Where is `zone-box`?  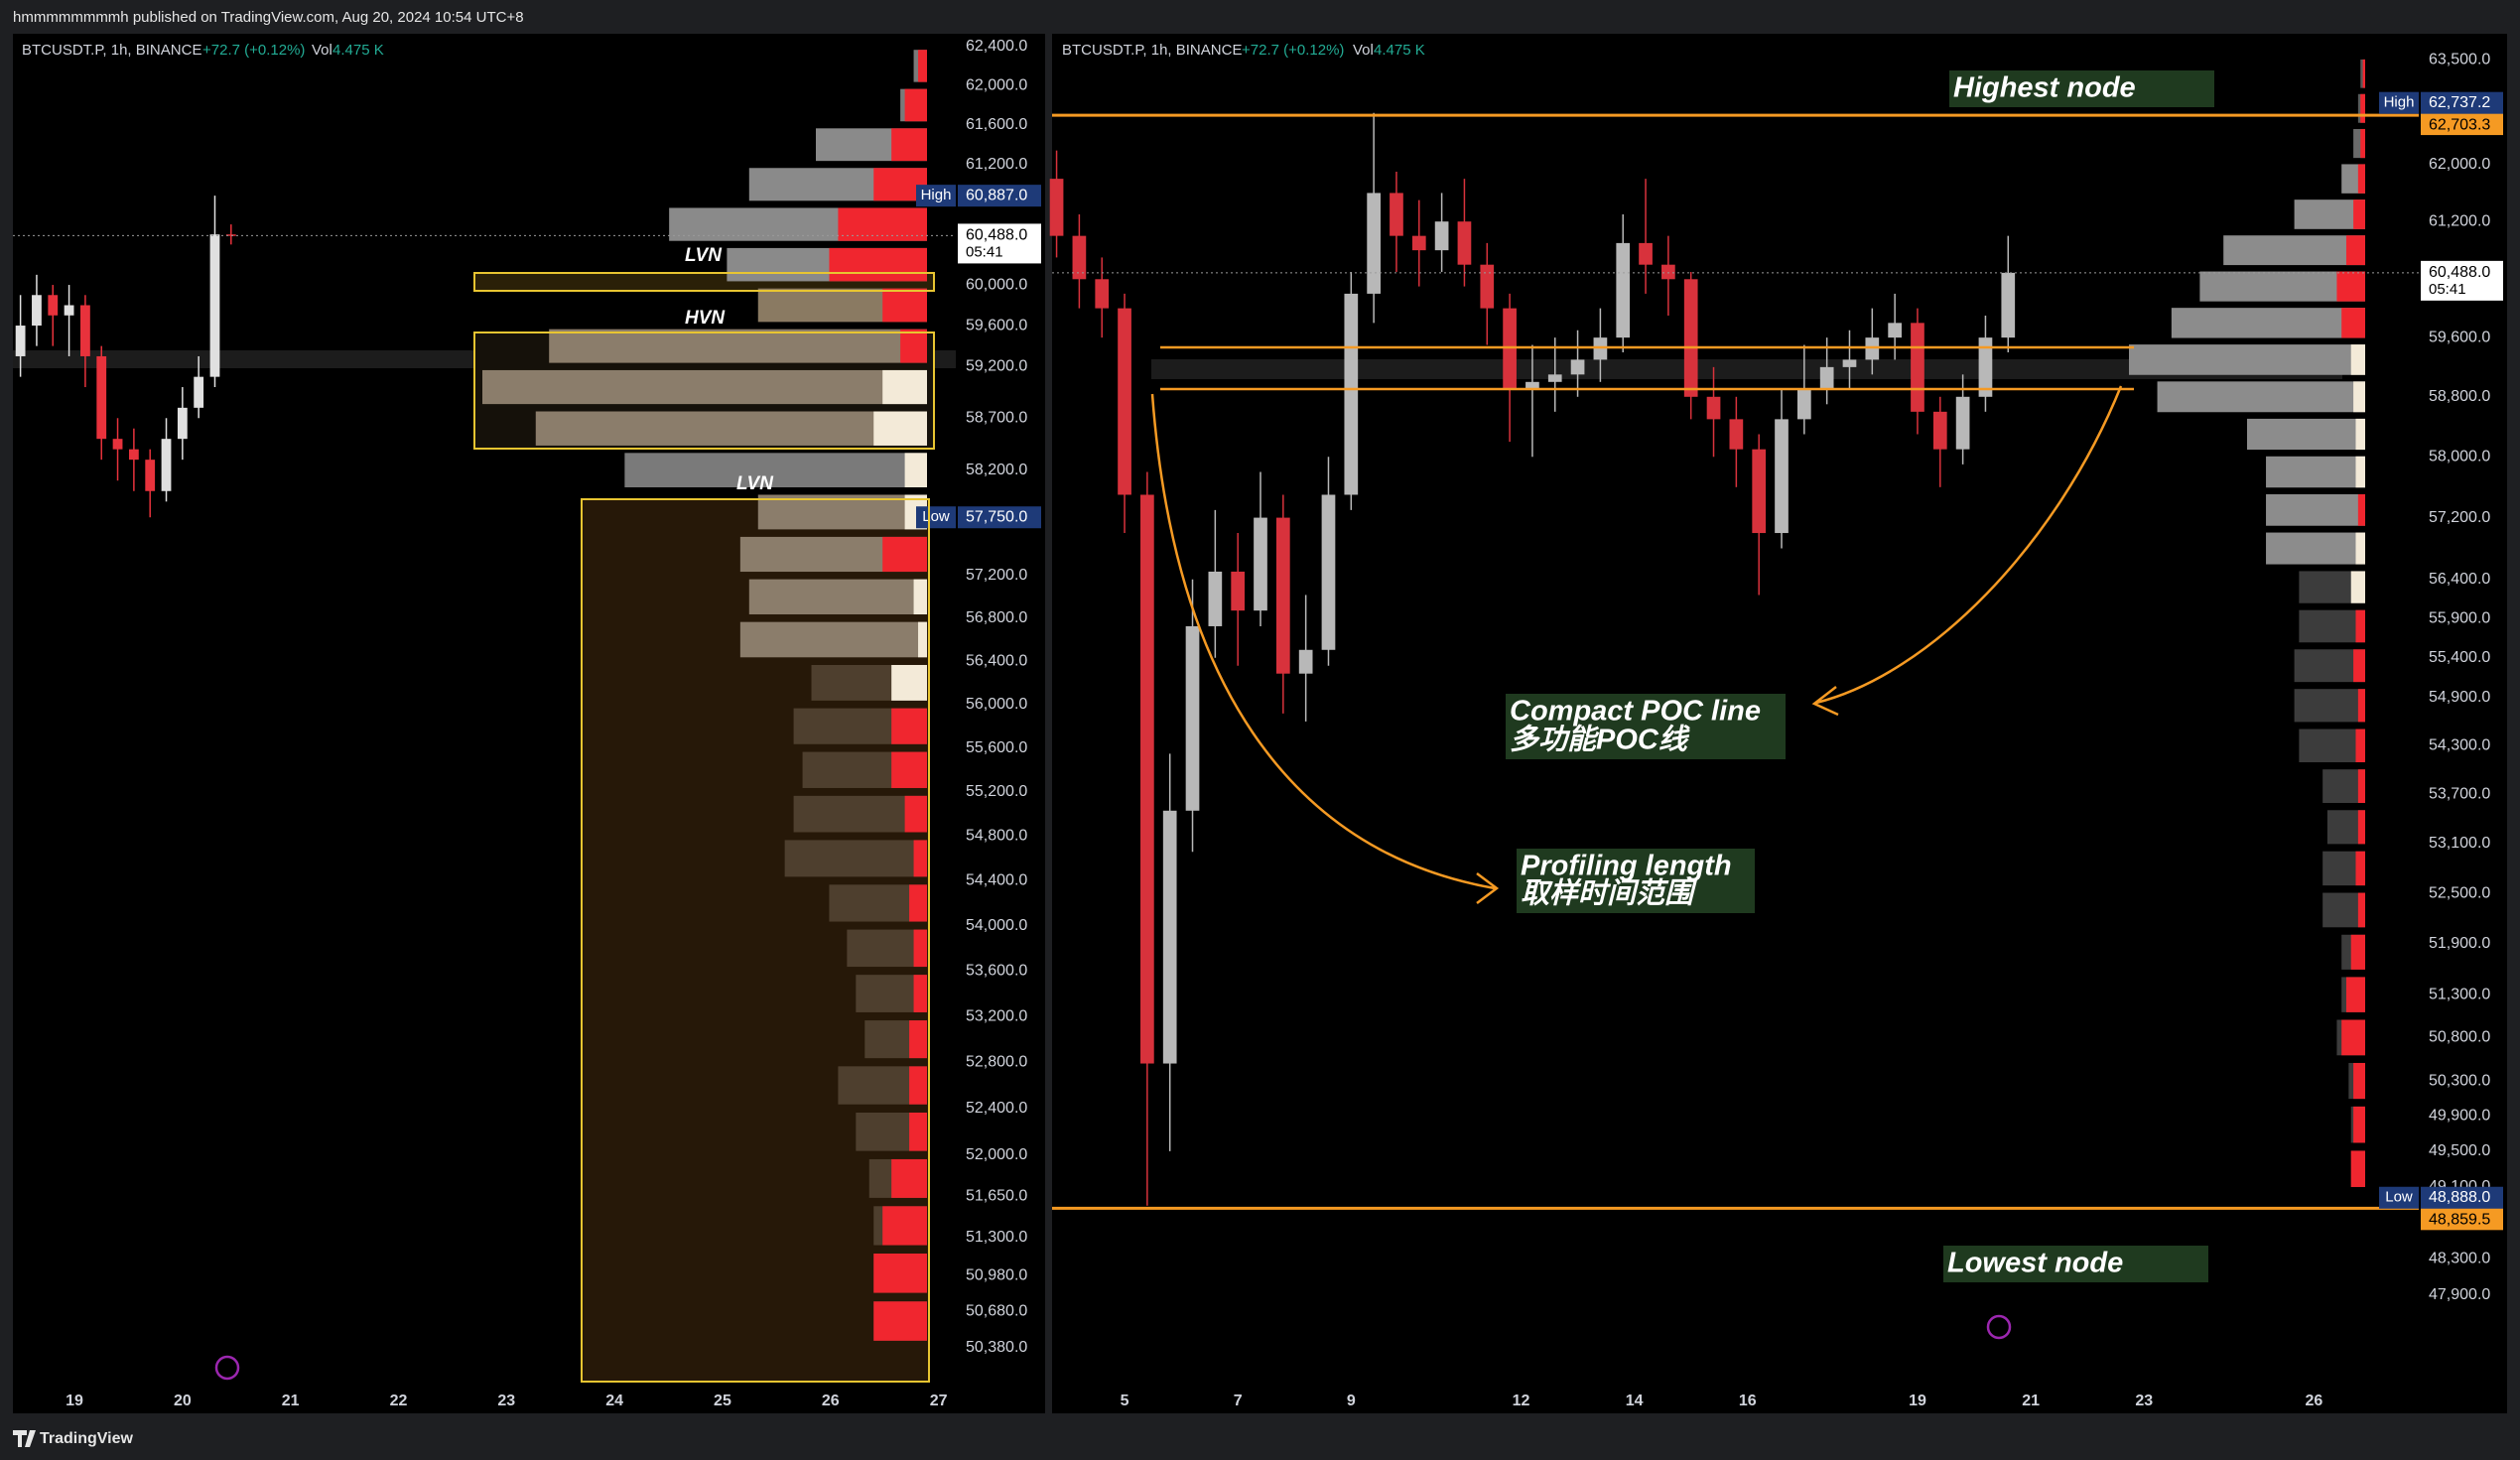 zone-box is located at coordinates (704, 391).